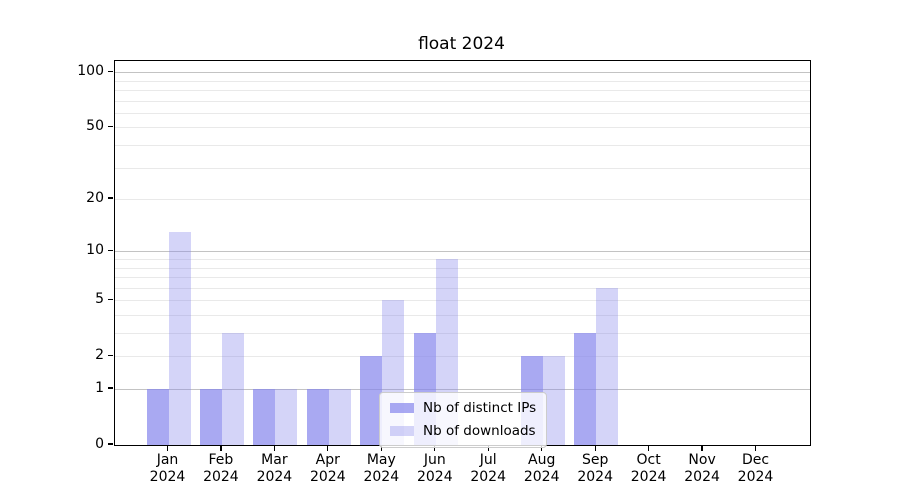  Describe the element at coordinates (488, 460) in the screenshot. I see `x-tick-month: Jul` at that location.